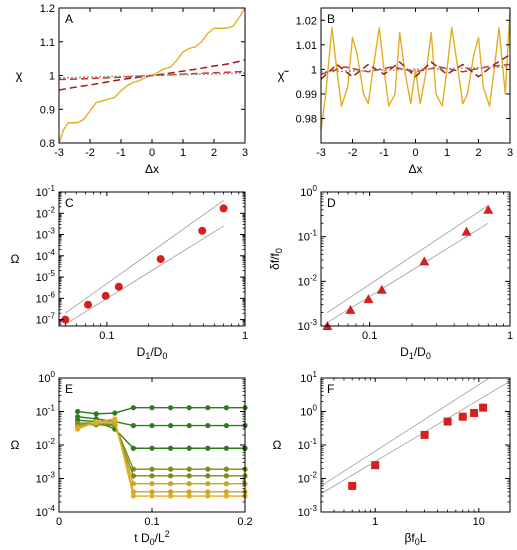 Image resolution: width=517 pixels, height=550 pixels. What do you see at coordinates (69, 389) in the screenshot?
I see `panel-letter: E` at bounding box center [69, 389].